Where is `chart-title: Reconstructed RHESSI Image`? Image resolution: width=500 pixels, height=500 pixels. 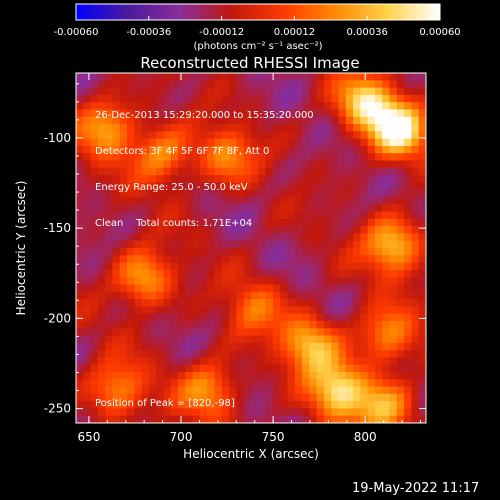
chart-title: Reconstructed RHESSI Image is located at coordinates (249, 63).